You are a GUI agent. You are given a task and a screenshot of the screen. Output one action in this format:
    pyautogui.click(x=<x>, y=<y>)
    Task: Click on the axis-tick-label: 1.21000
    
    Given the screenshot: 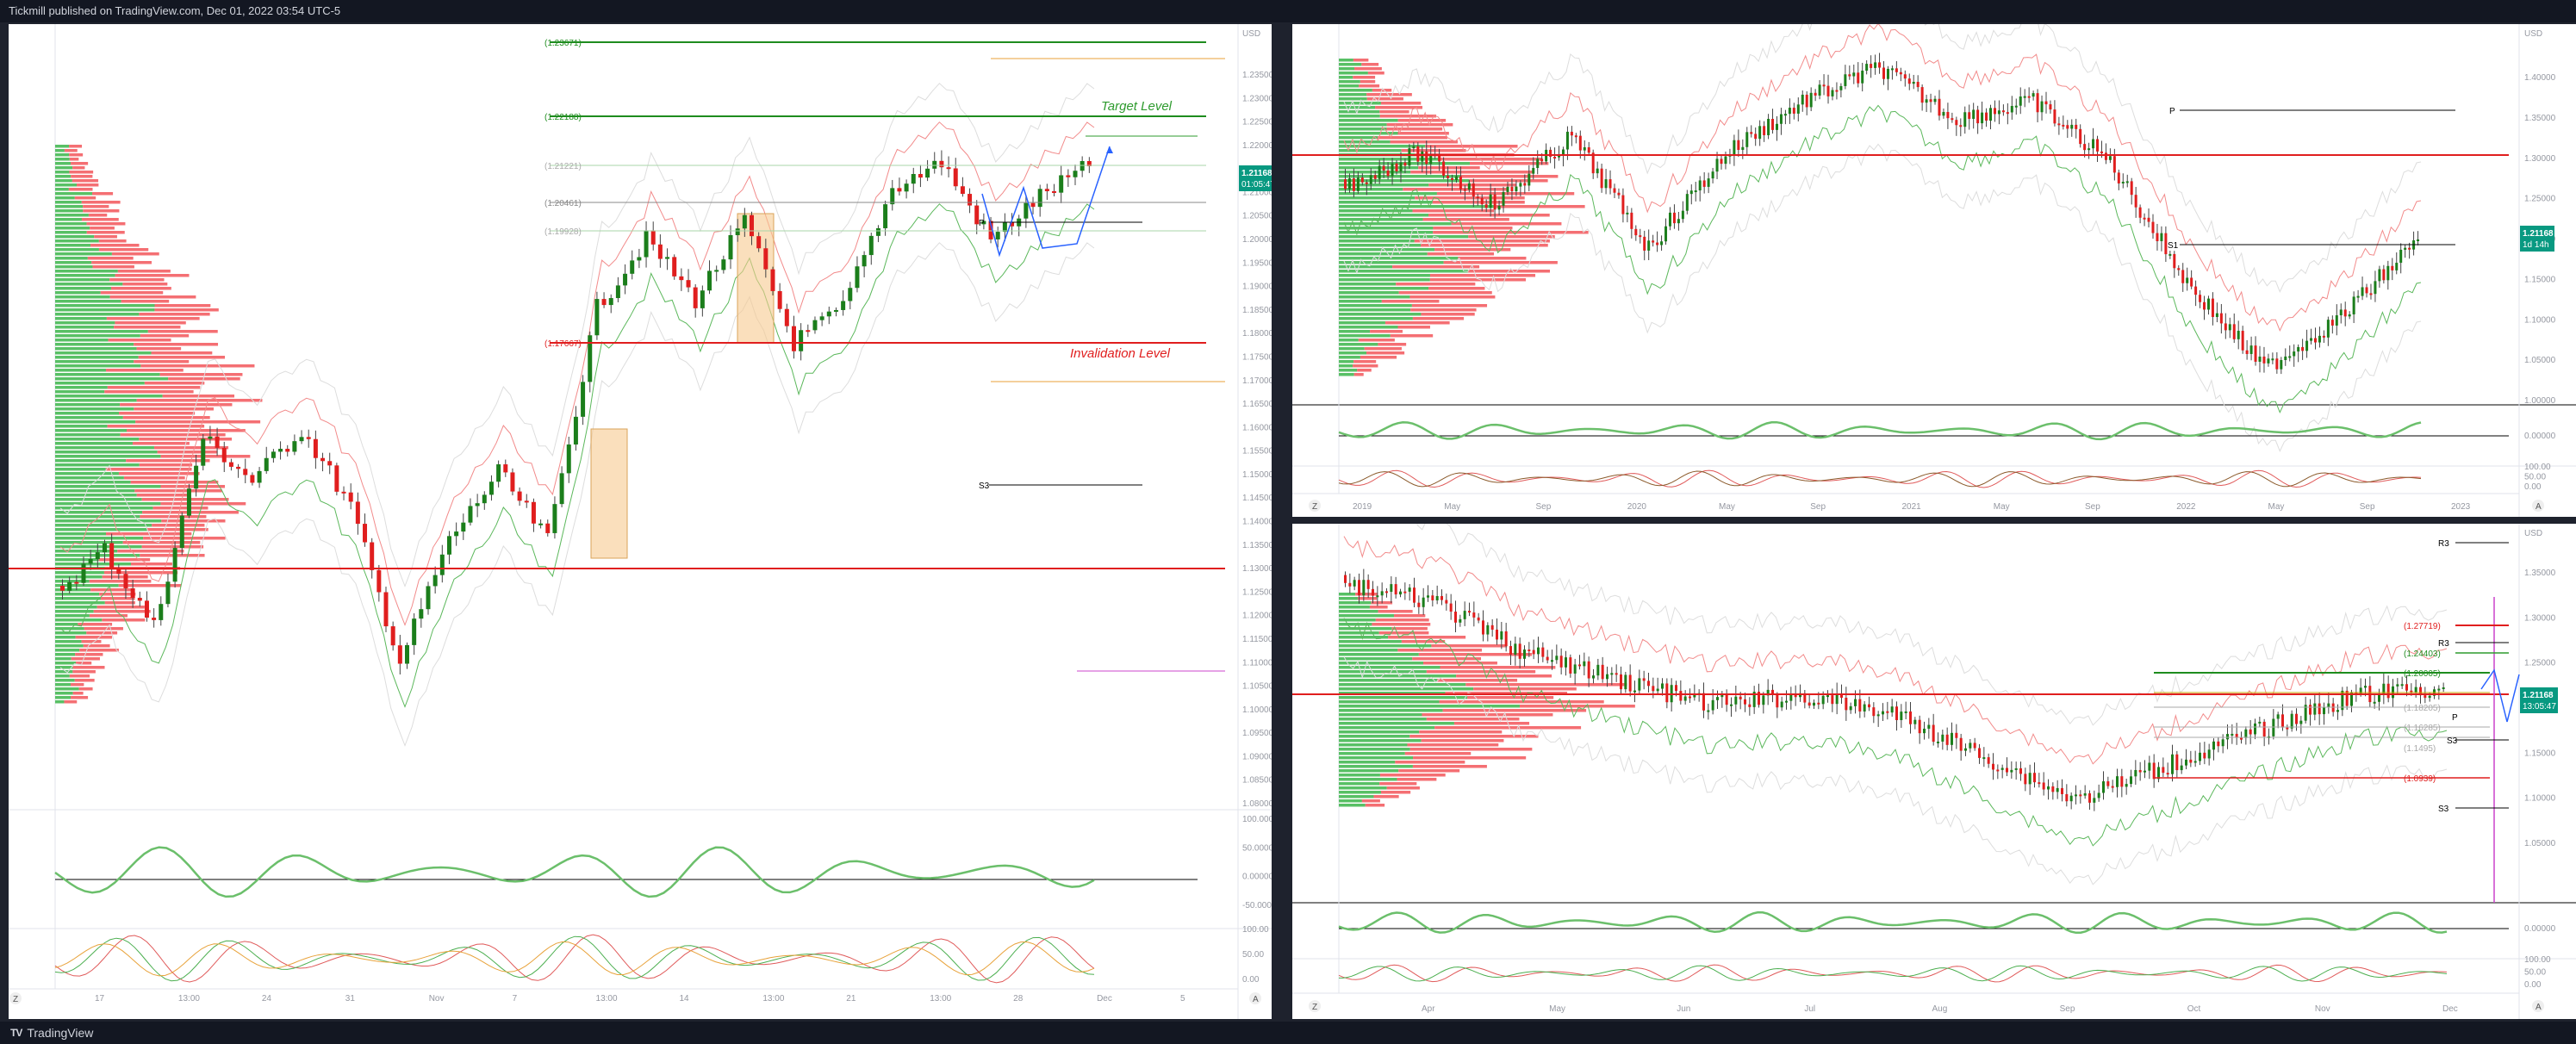 What is the action you would take?
    pyautogui.click(x=1257, y=192)
    